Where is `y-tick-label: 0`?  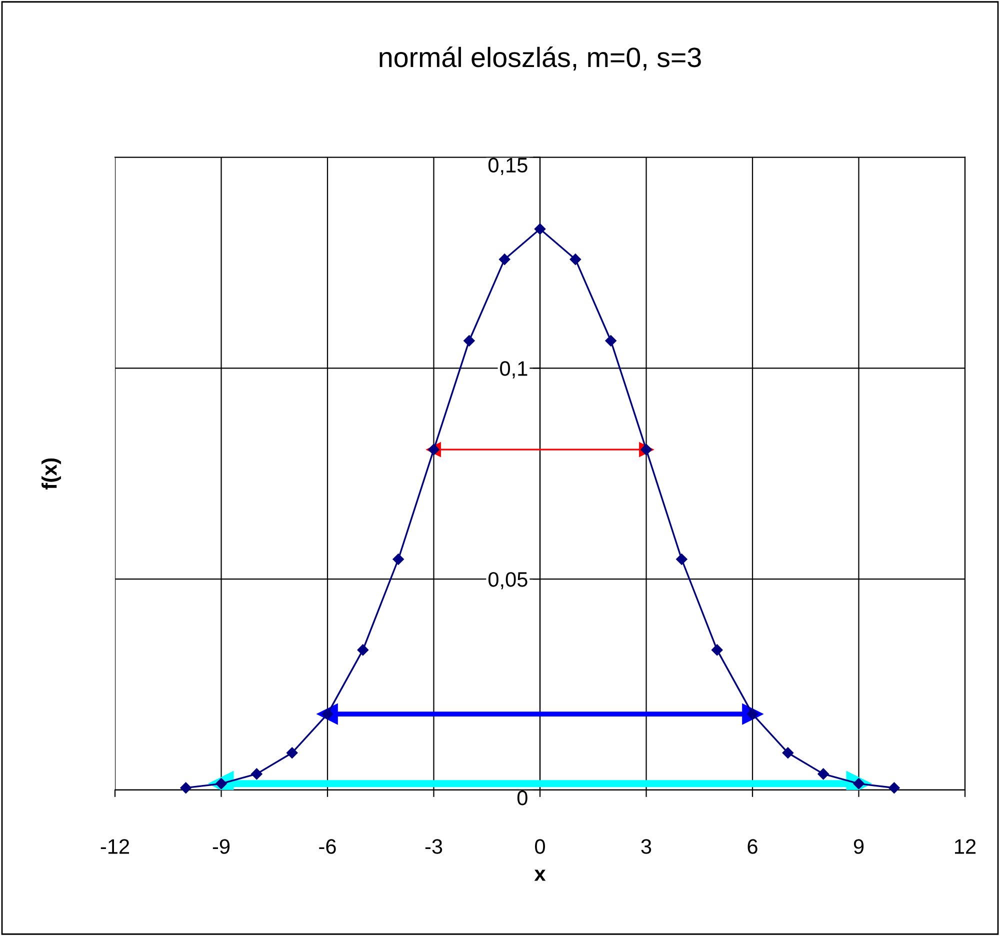
y-tick-label: 0 is located at coordinates (522, 798).